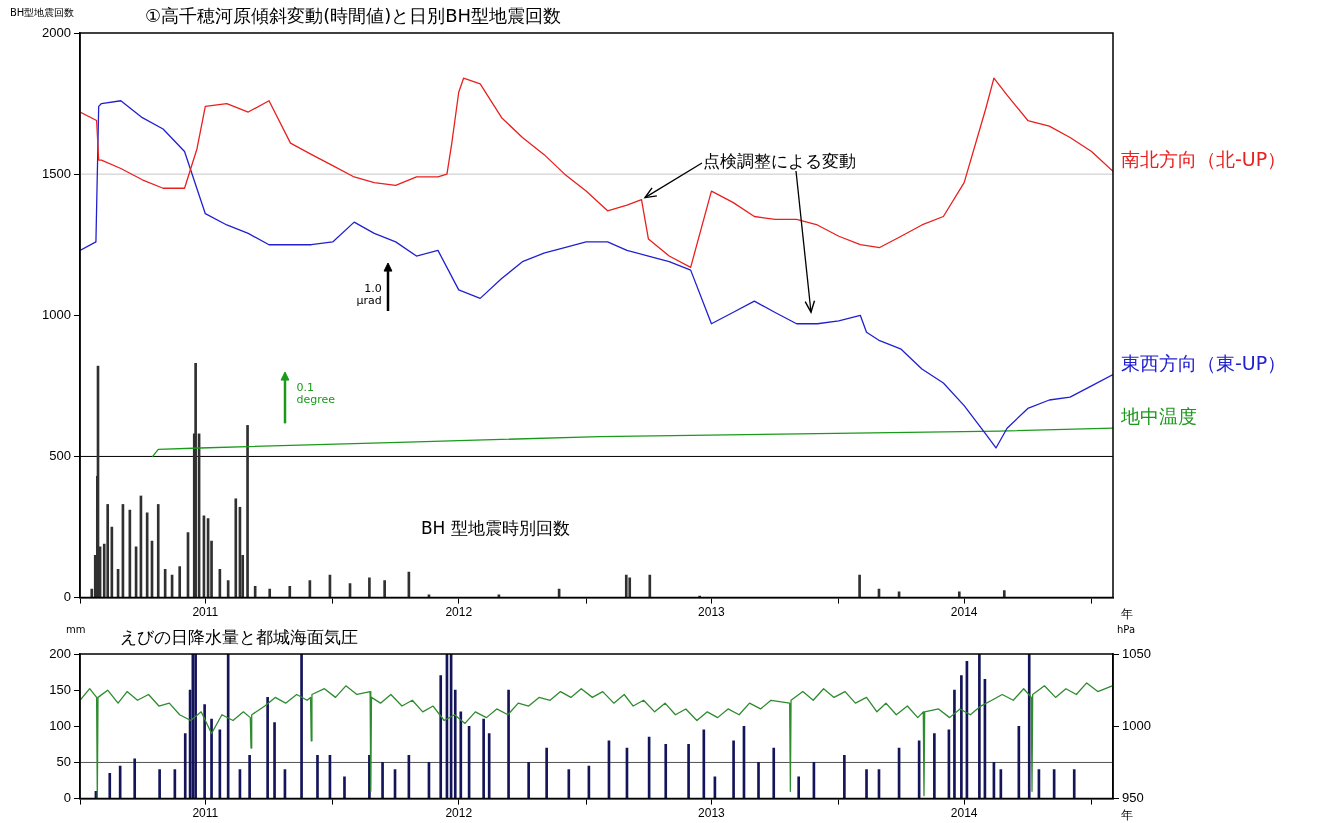 This screenshot has width=1333, height=823. What do you see at coordinates (1136, 725) in the screenshot?
I see `y2-tick-label: 1000` at bounding box center [1136, 725].